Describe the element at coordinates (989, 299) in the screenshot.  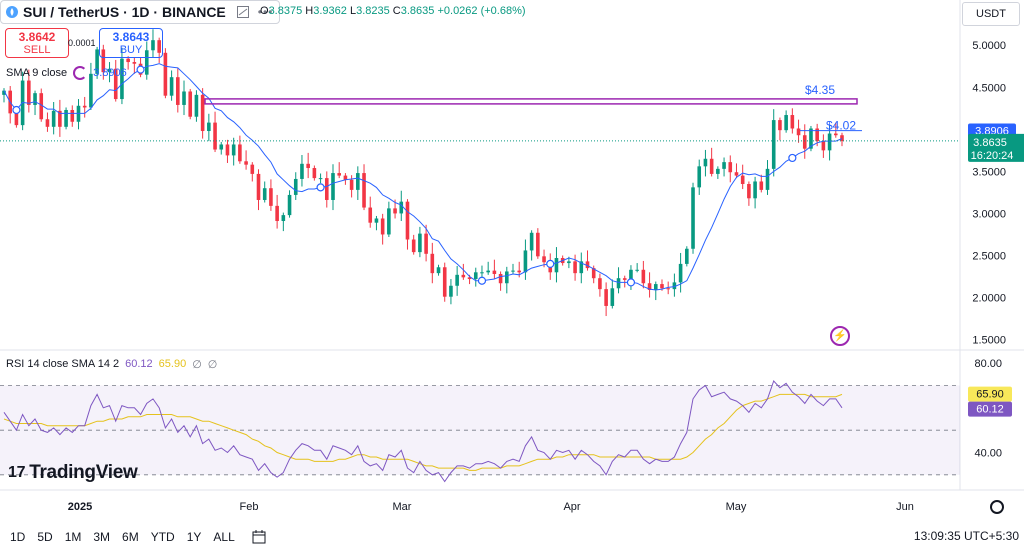
I see `price-tick-label: 2.0000` at that location.